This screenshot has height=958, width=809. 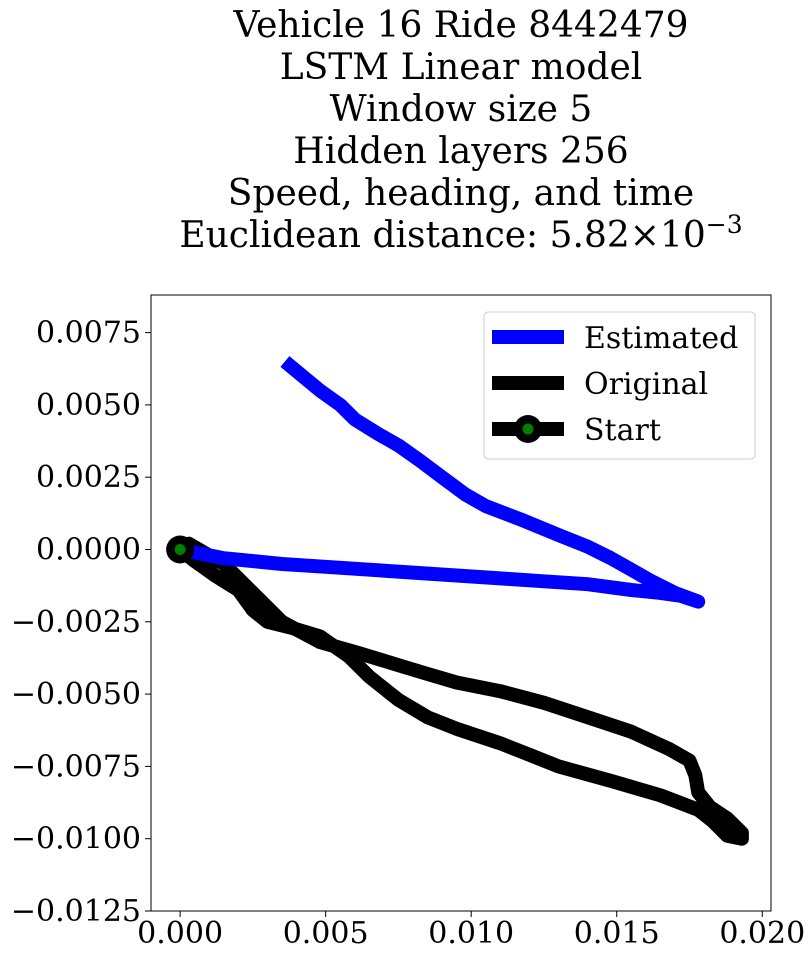 What do you see at coordinates (762, 933) in the screenshot?
I see `x-tick-label: 0.020` at bounding box center [762, 933].